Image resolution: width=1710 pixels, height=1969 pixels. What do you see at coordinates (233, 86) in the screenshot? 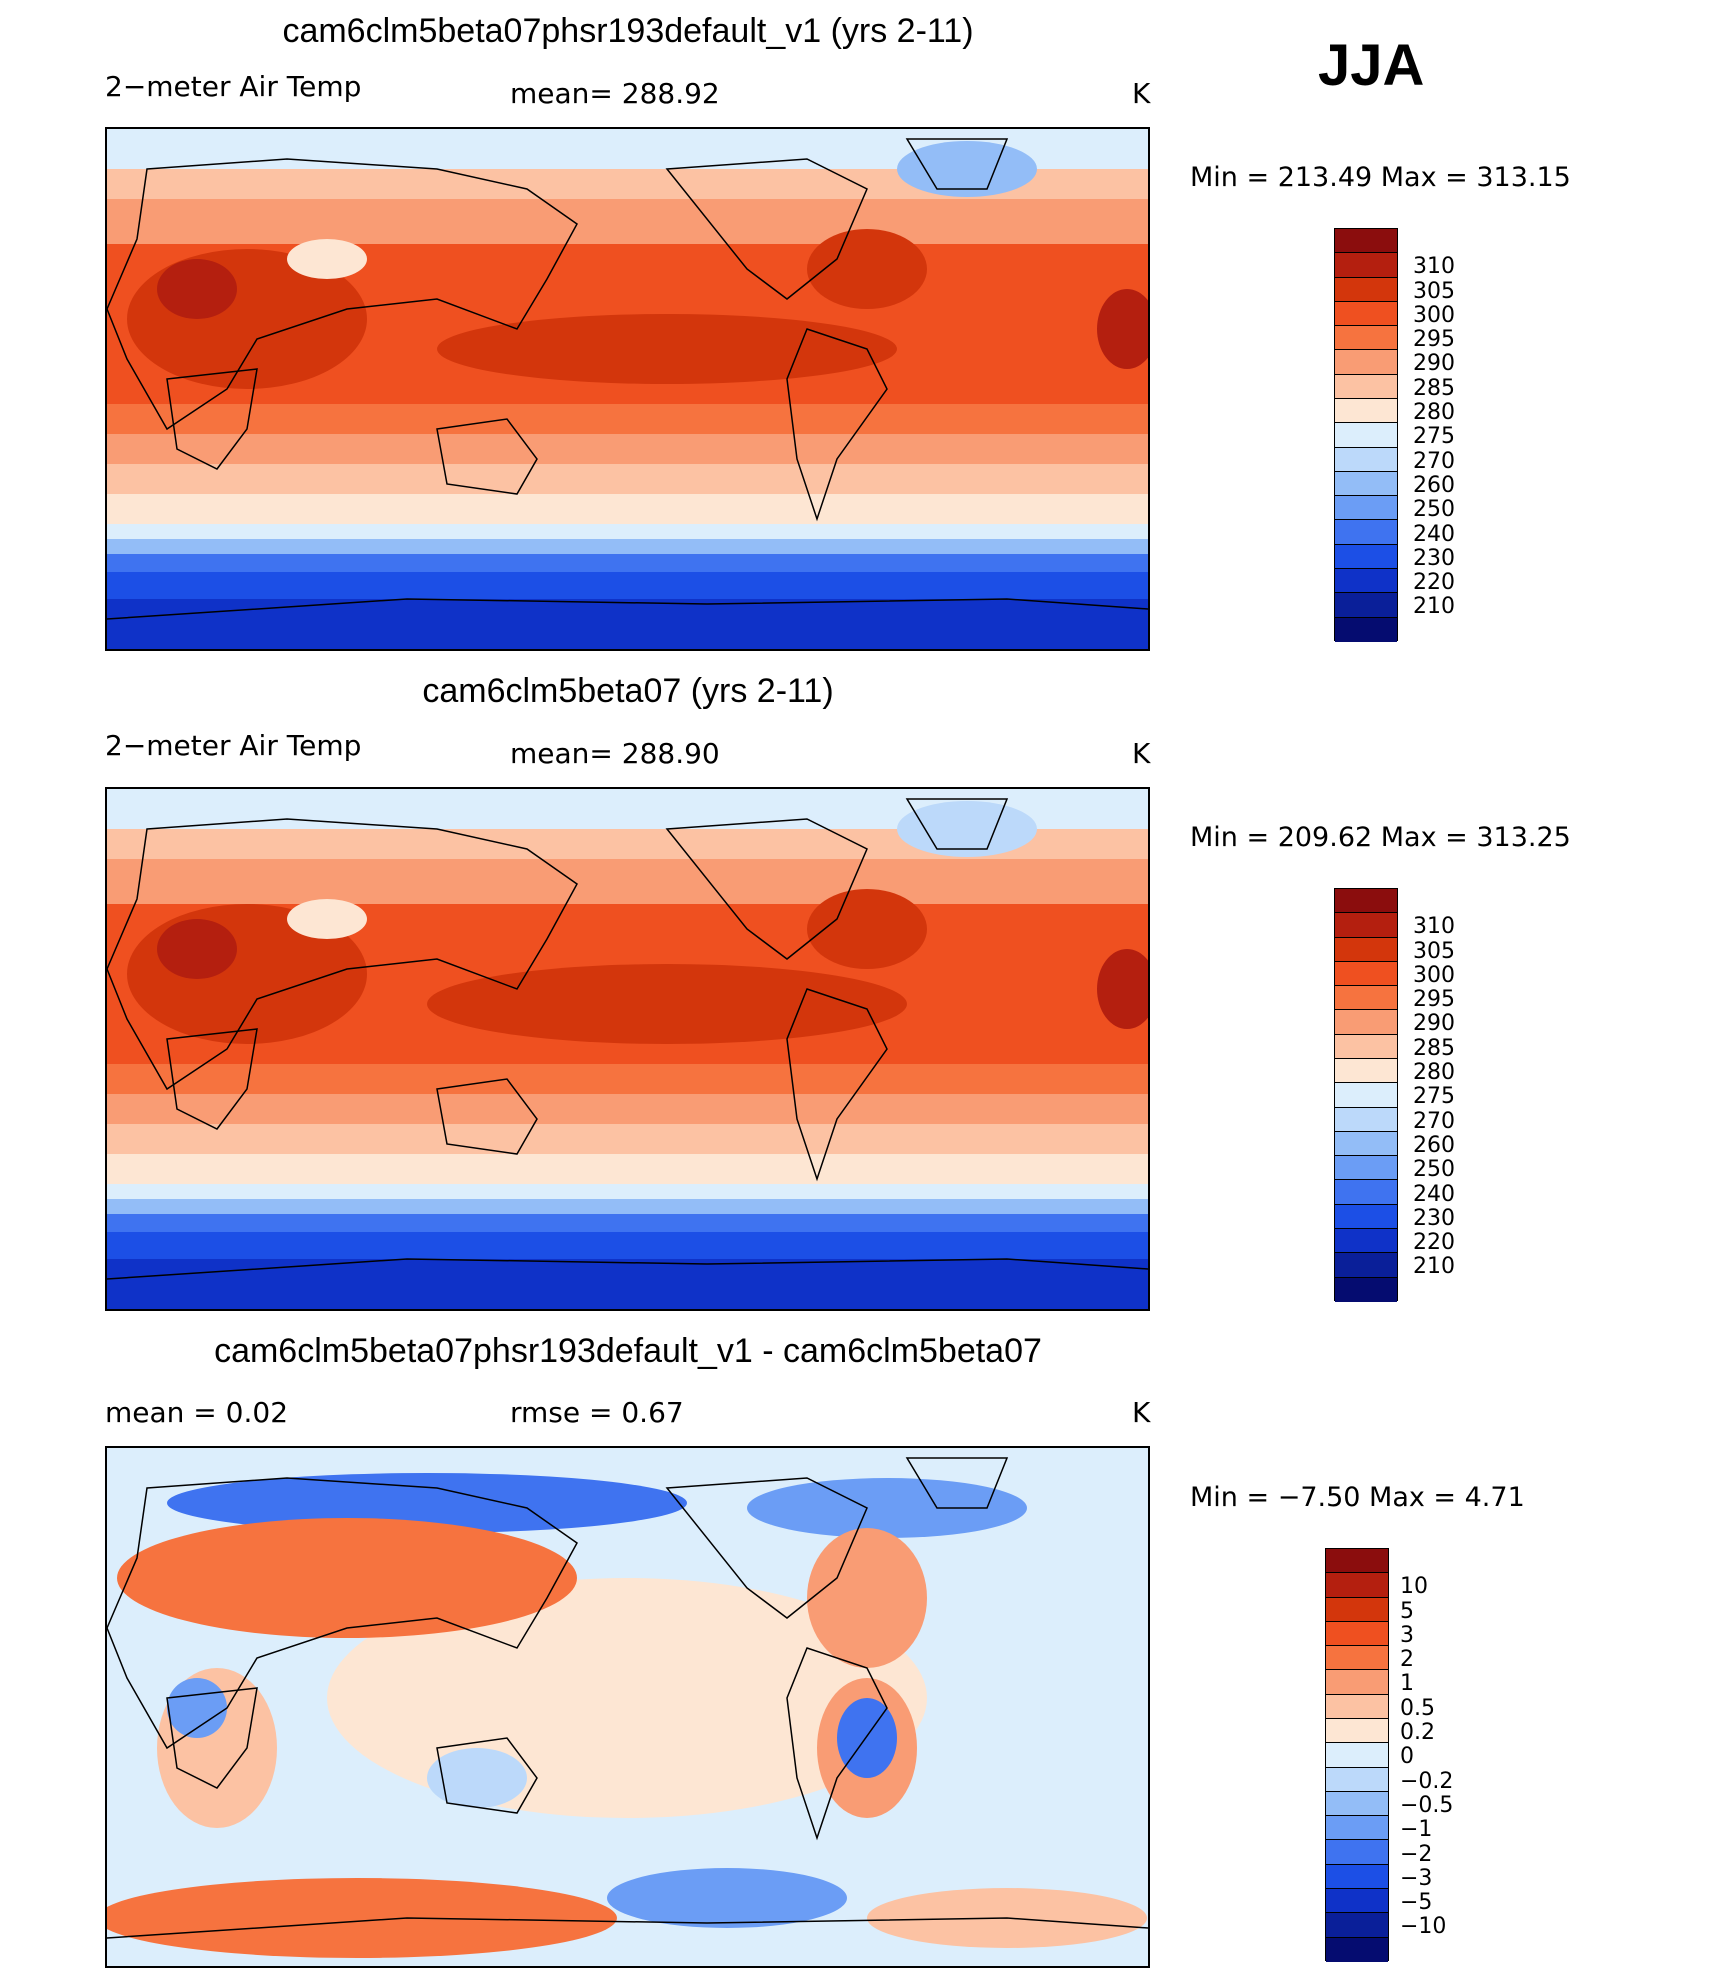
I see `panel-1-variable: 2−meter Air Temp` at bounding box center [233, 86].